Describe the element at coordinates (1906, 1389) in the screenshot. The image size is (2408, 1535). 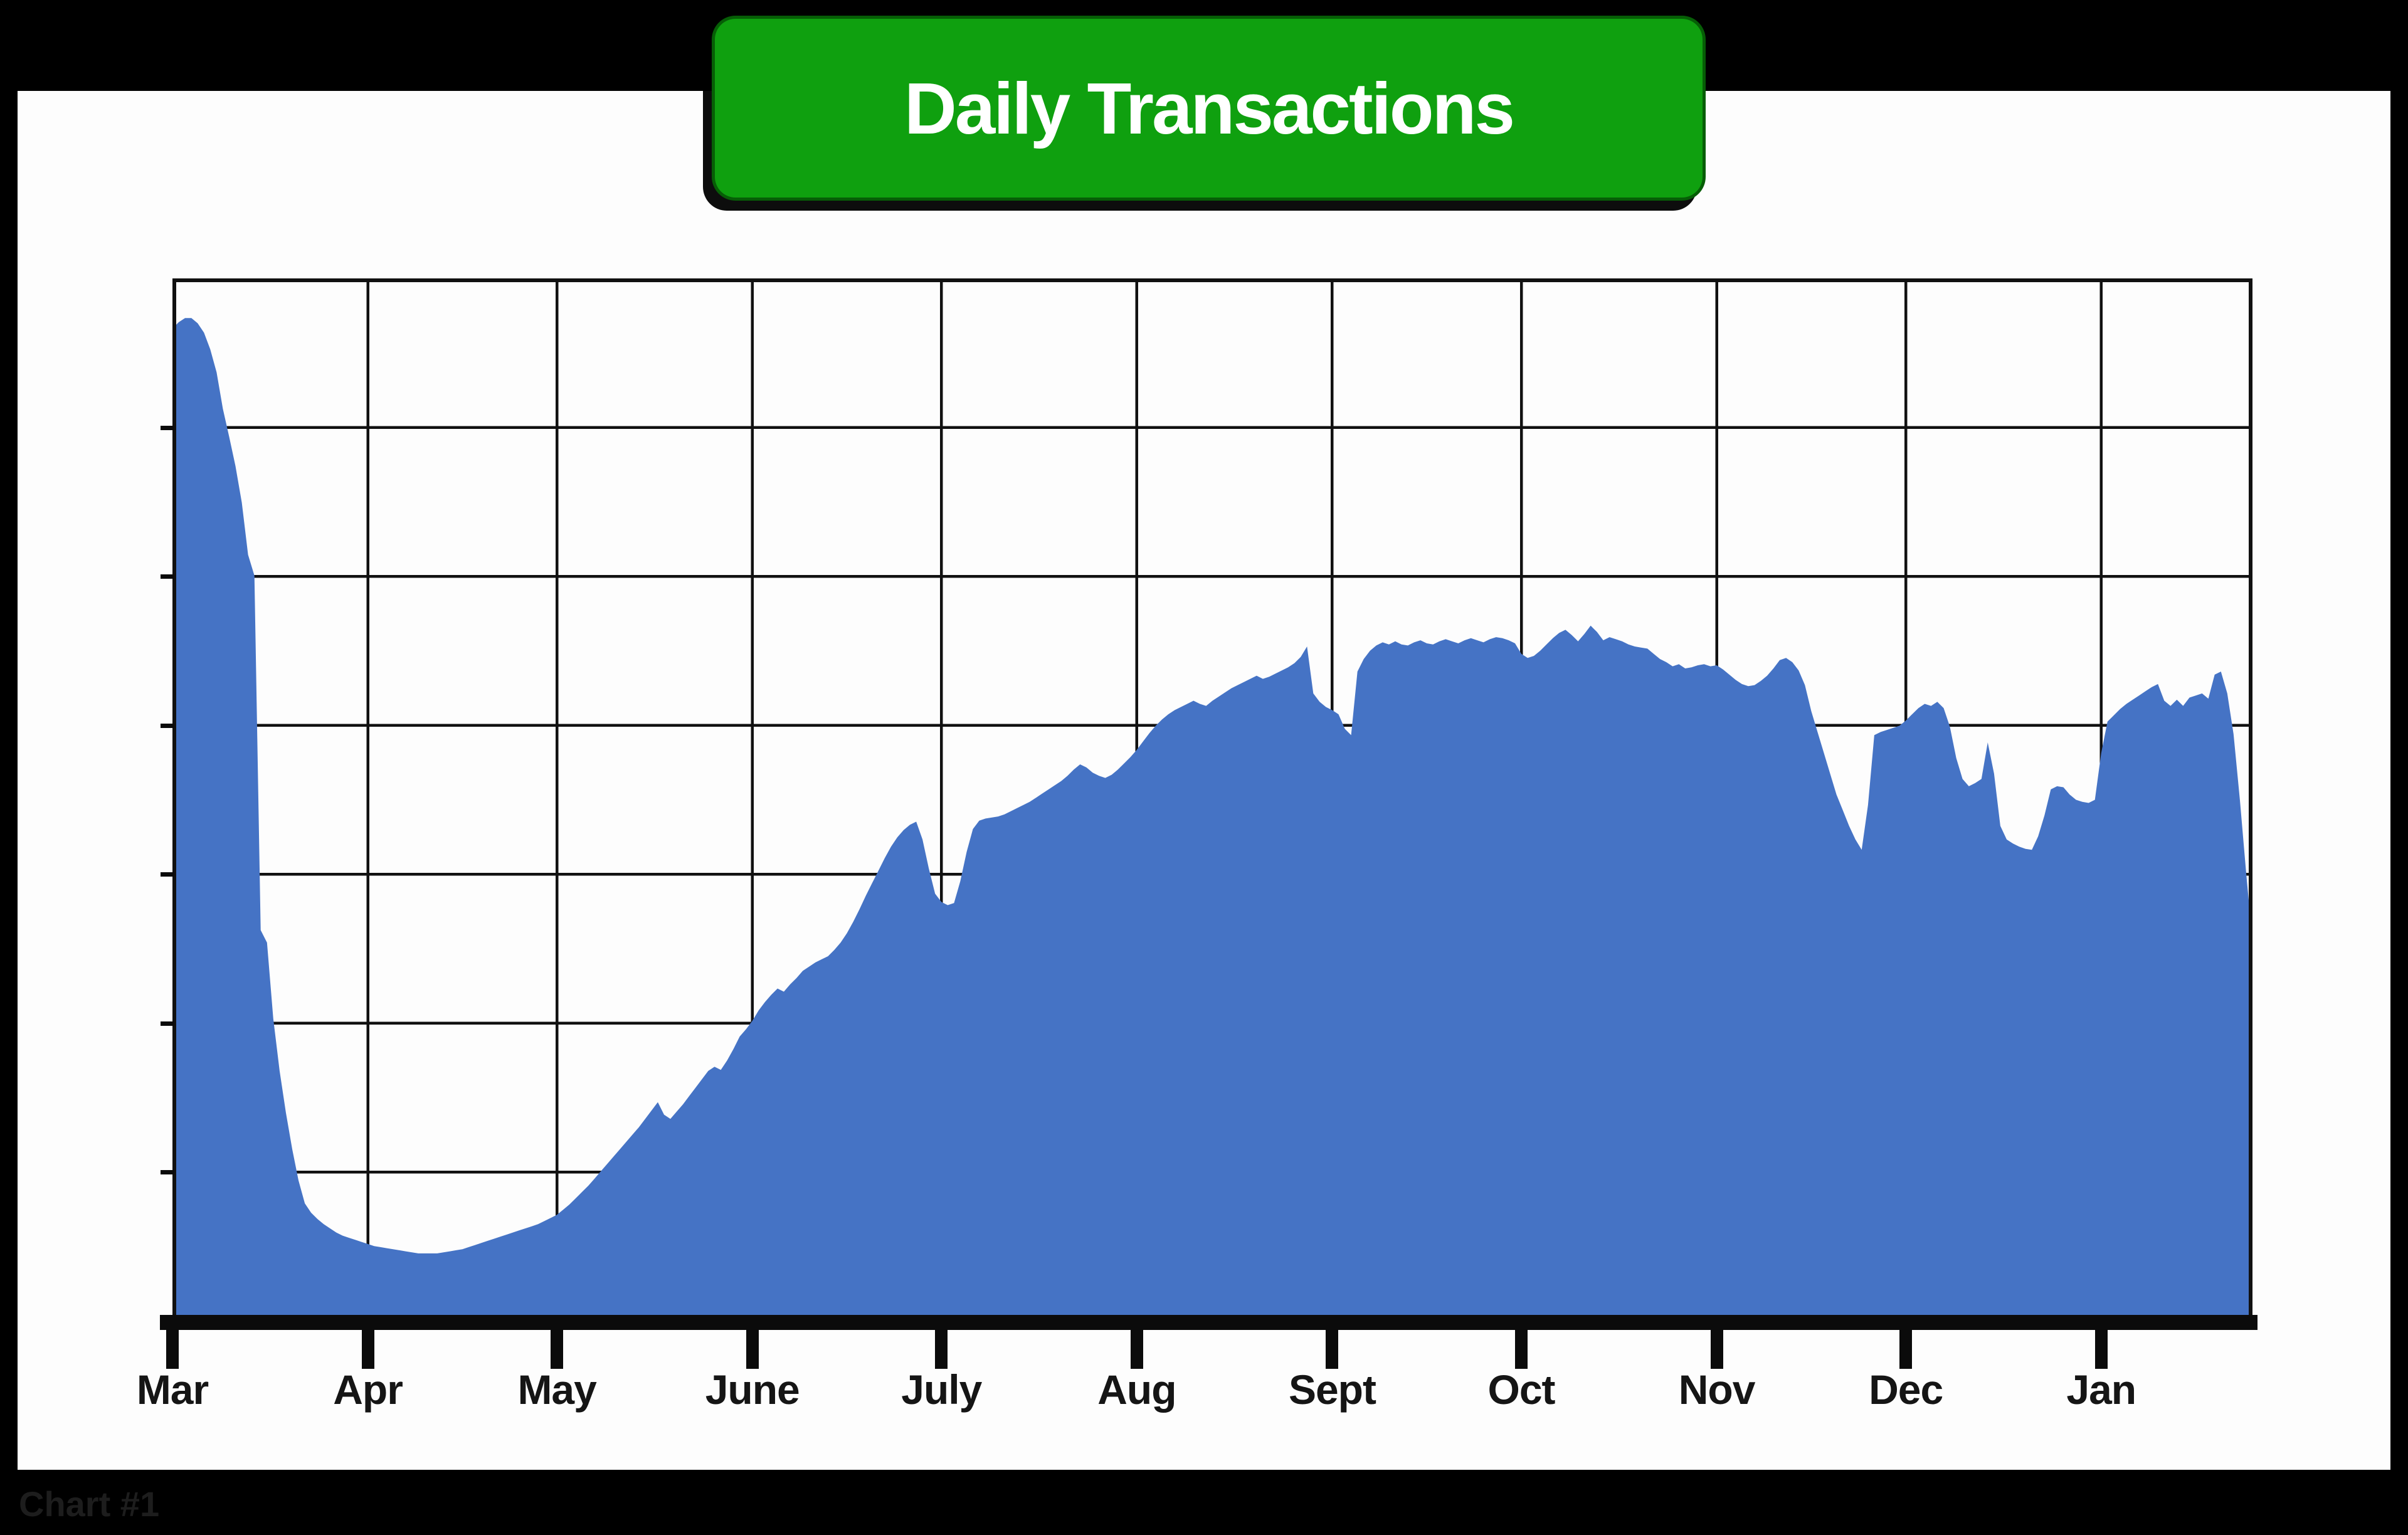
I see `x-label-dec: Dec` at that location.